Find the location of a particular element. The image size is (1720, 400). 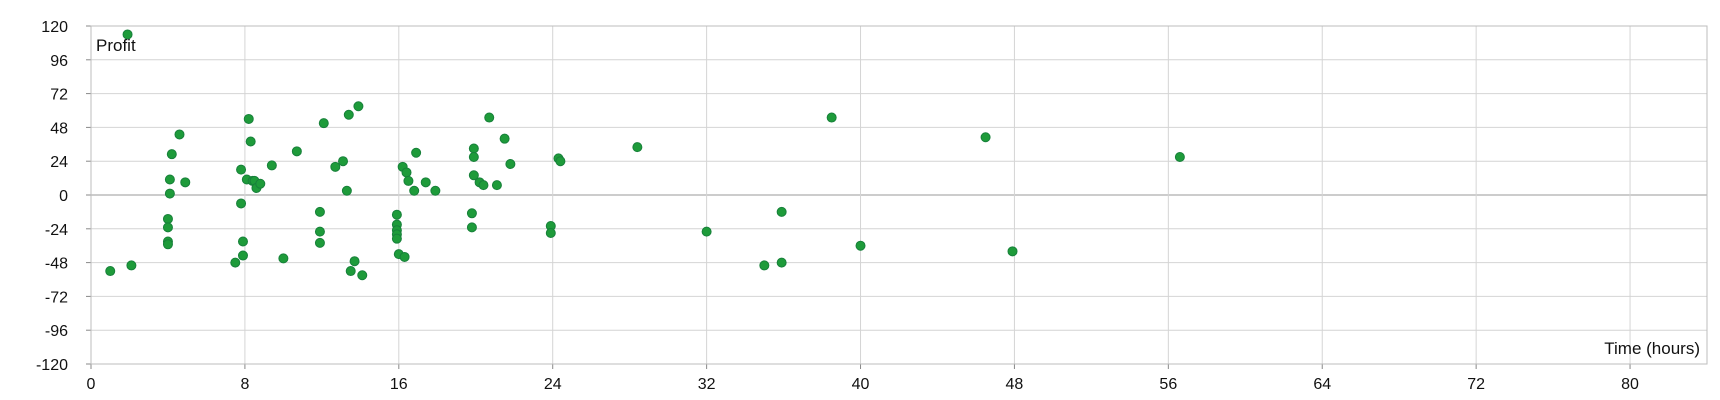

y-tick-label: -96 is located at coordinates (56, 331).